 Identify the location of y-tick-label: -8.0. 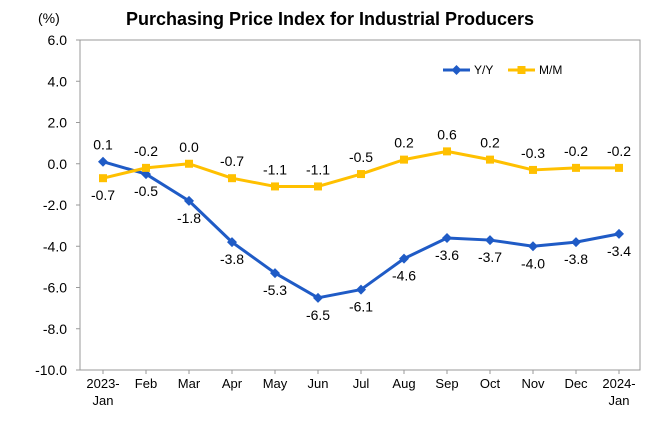
(55, 329).